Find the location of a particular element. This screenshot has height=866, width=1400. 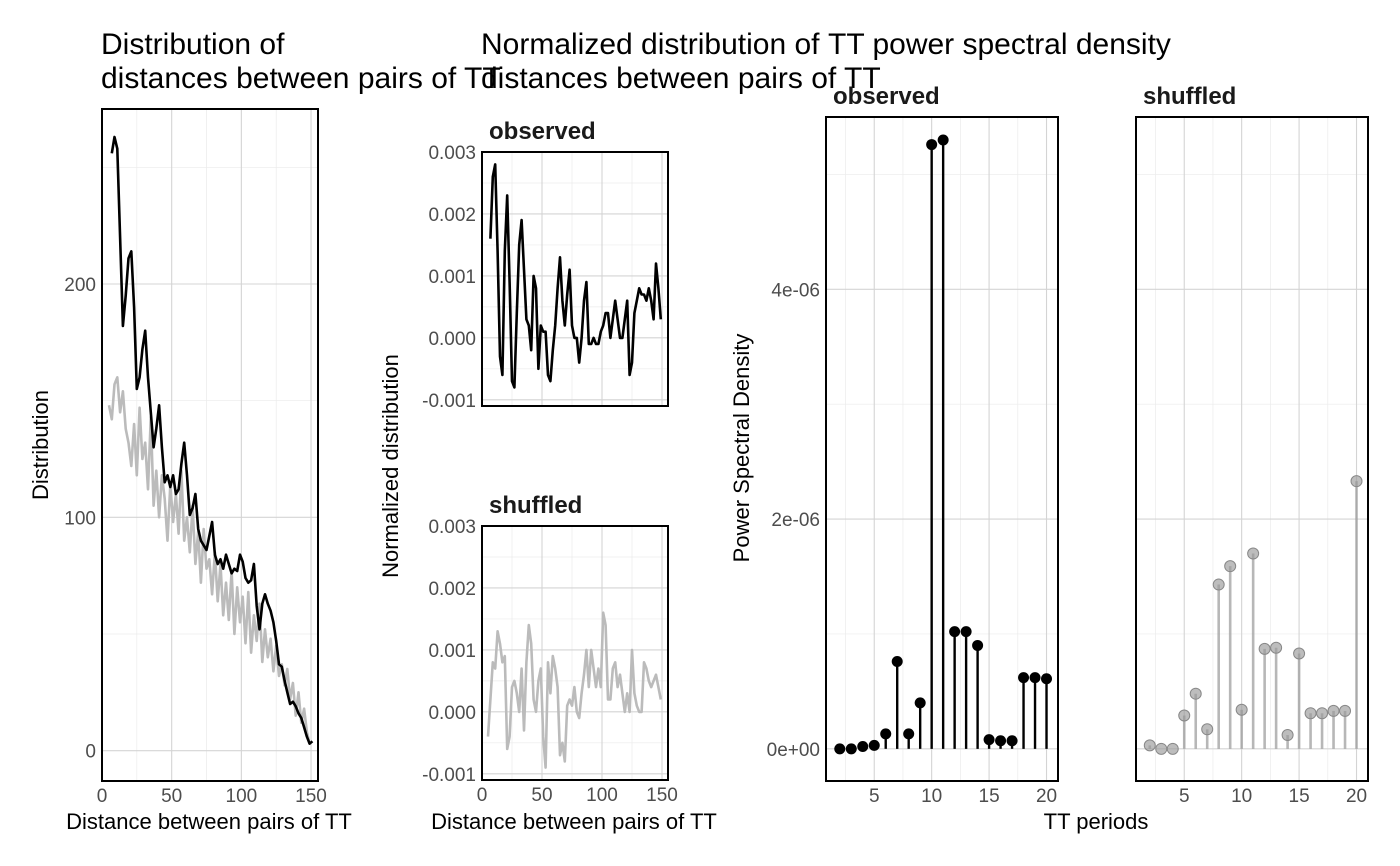

chart2-observed-y-tick-label: 0.001 is located at coordinates (452, 277).